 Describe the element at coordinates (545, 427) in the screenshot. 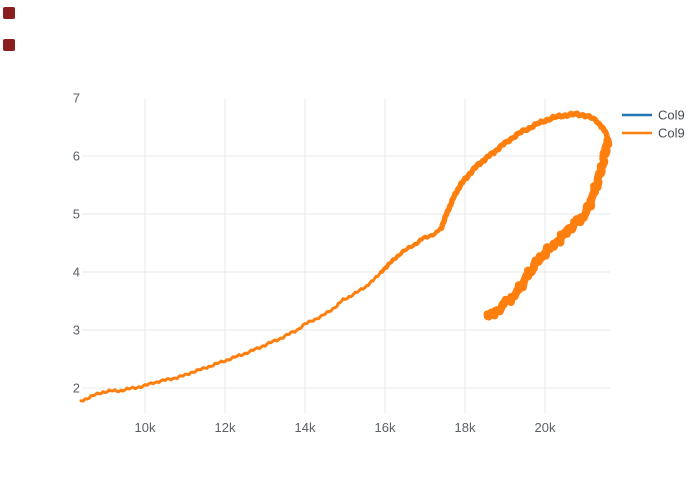

I see `x-tick-label: 20k` at that location.